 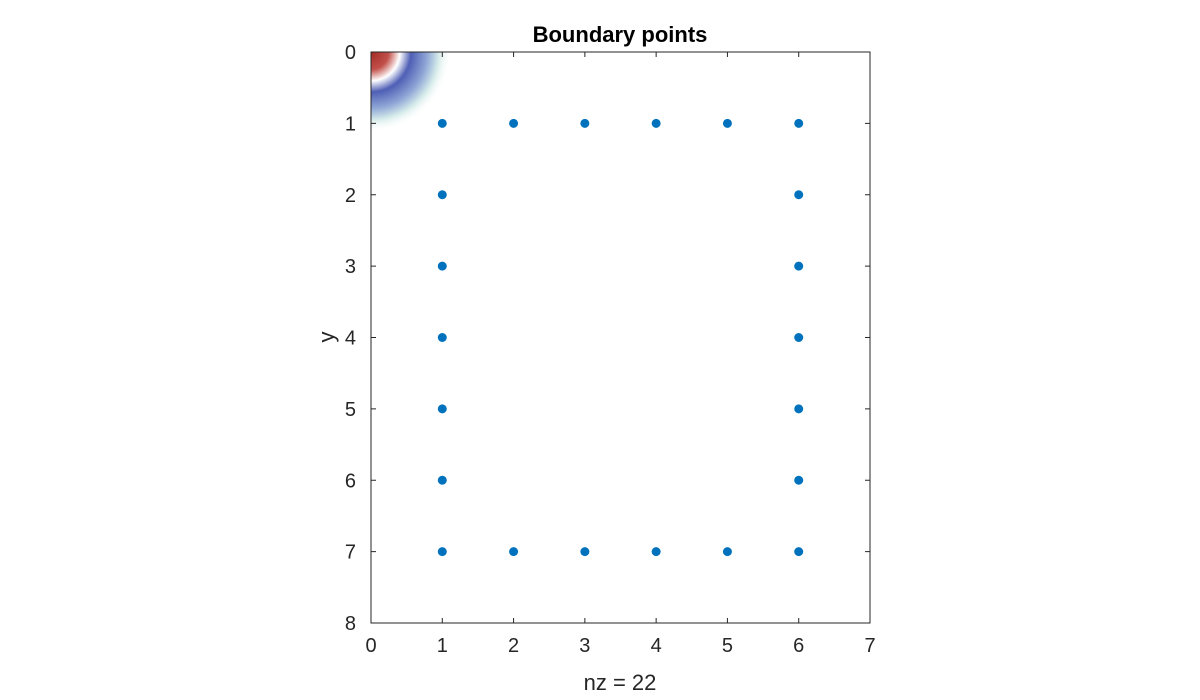 I want to click on x-axis-label: nz = 22, so click(x=620, y=682).